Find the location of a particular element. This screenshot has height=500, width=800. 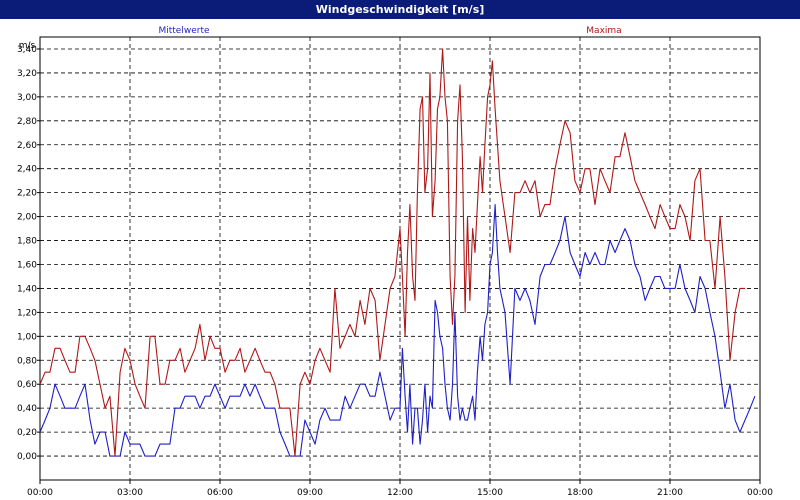

y-tick-label: 2,60 is located at coordinates (27, 146).